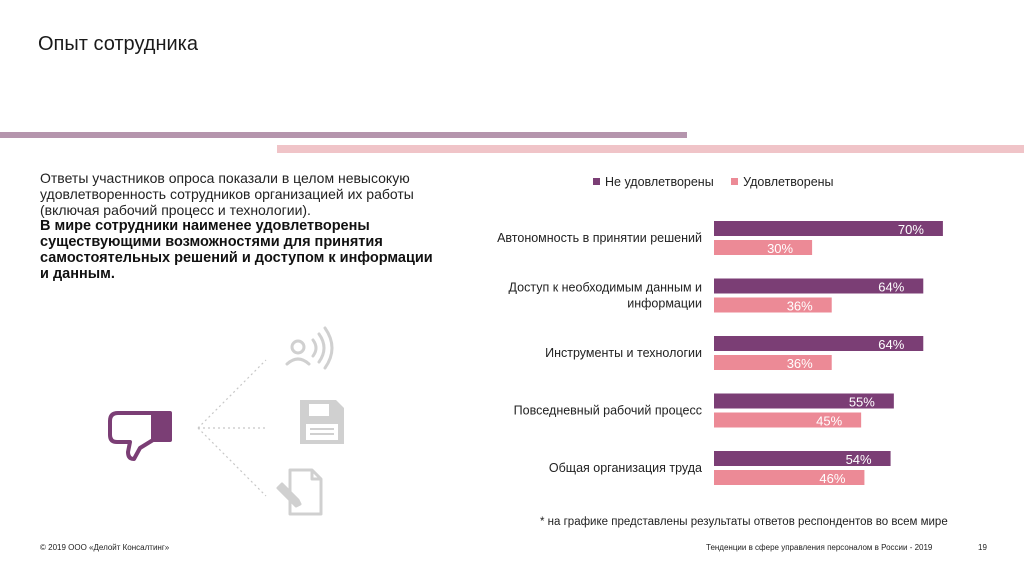 This screenshot has height=574, width=1024. Describe the element at coordinates (599, 238) in the screenshot. I see `category-label-0: Автономность в принятии решений` at that location.